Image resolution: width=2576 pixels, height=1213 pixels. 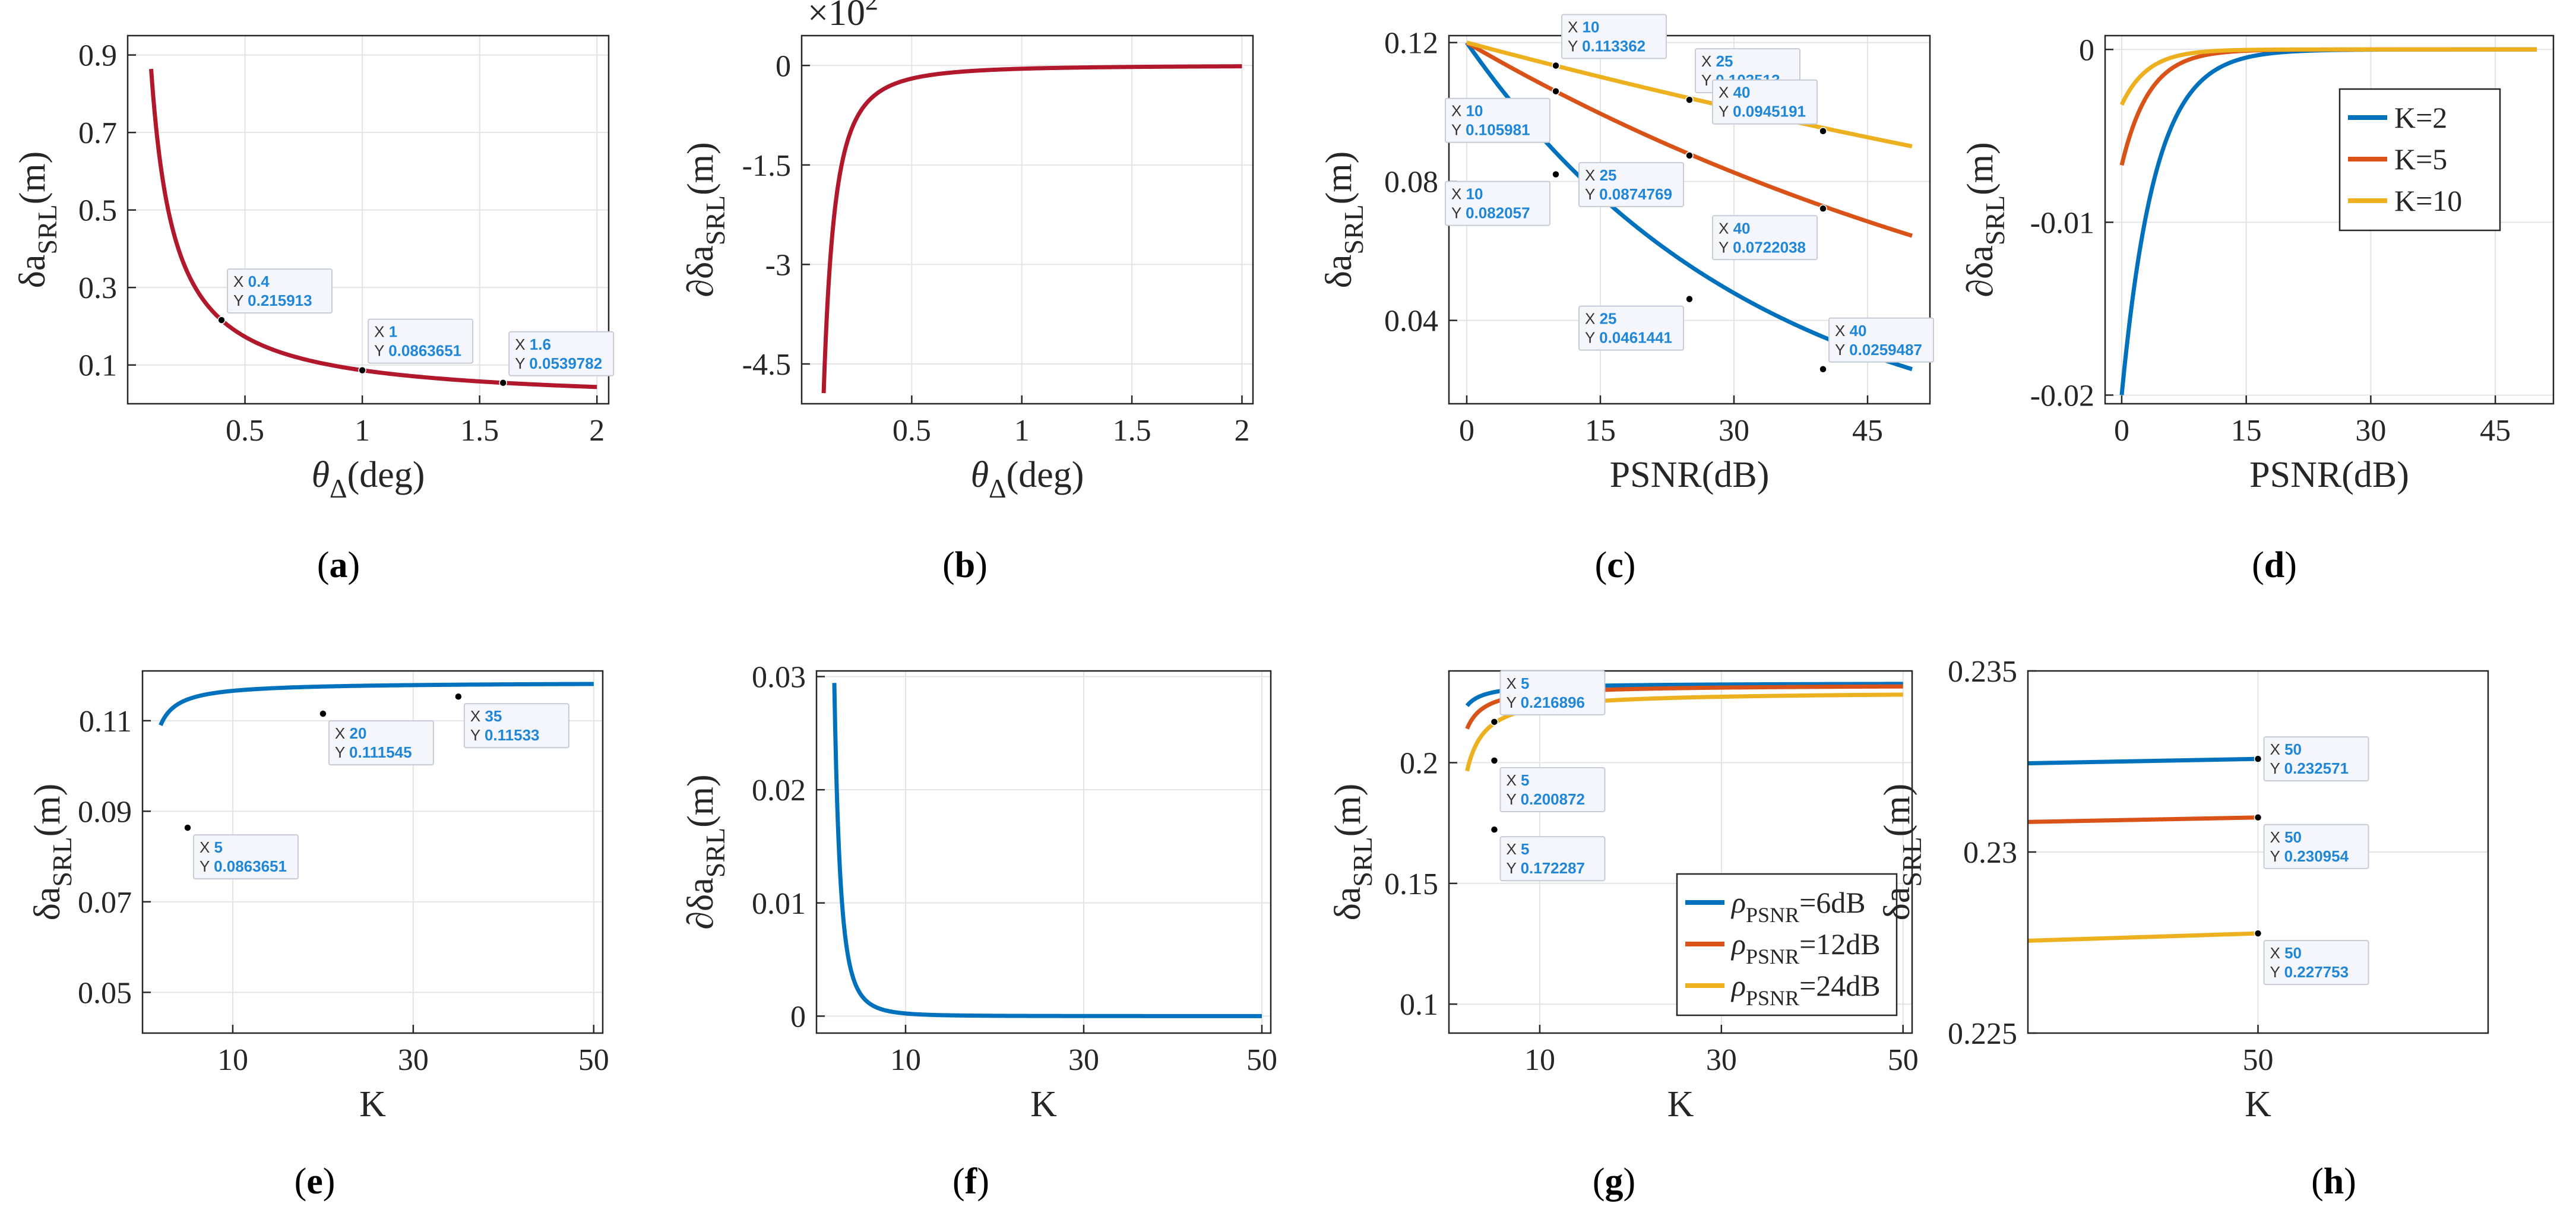 I want to click on datatip-x: X 40, so click(x=1735, y=228).